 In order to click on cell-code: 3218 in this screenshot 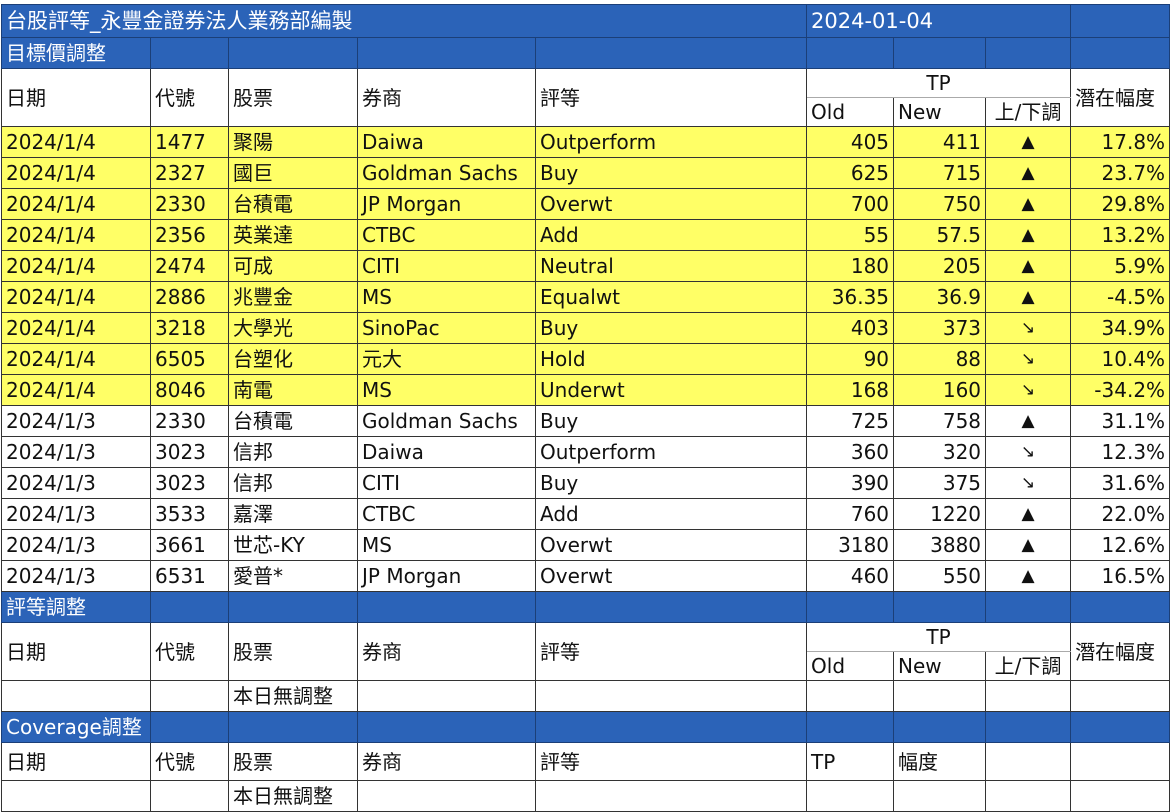, I will do `click(189, 328)`.